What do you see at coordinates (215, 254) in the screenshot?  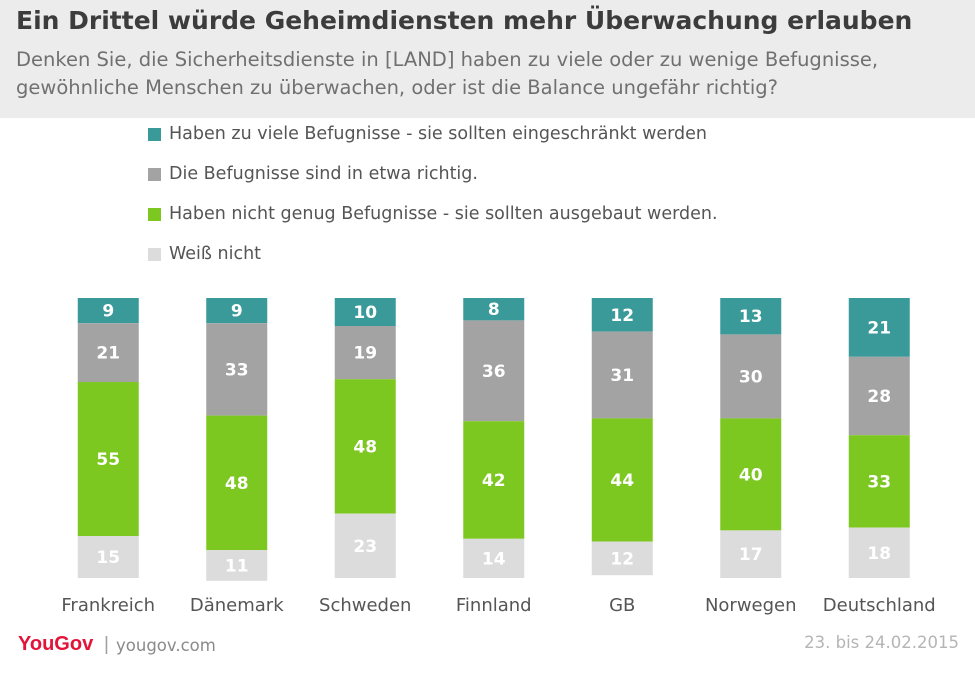 I see `legend-label-dont-know: Weiß nicht` at bounding box center [215, 254].